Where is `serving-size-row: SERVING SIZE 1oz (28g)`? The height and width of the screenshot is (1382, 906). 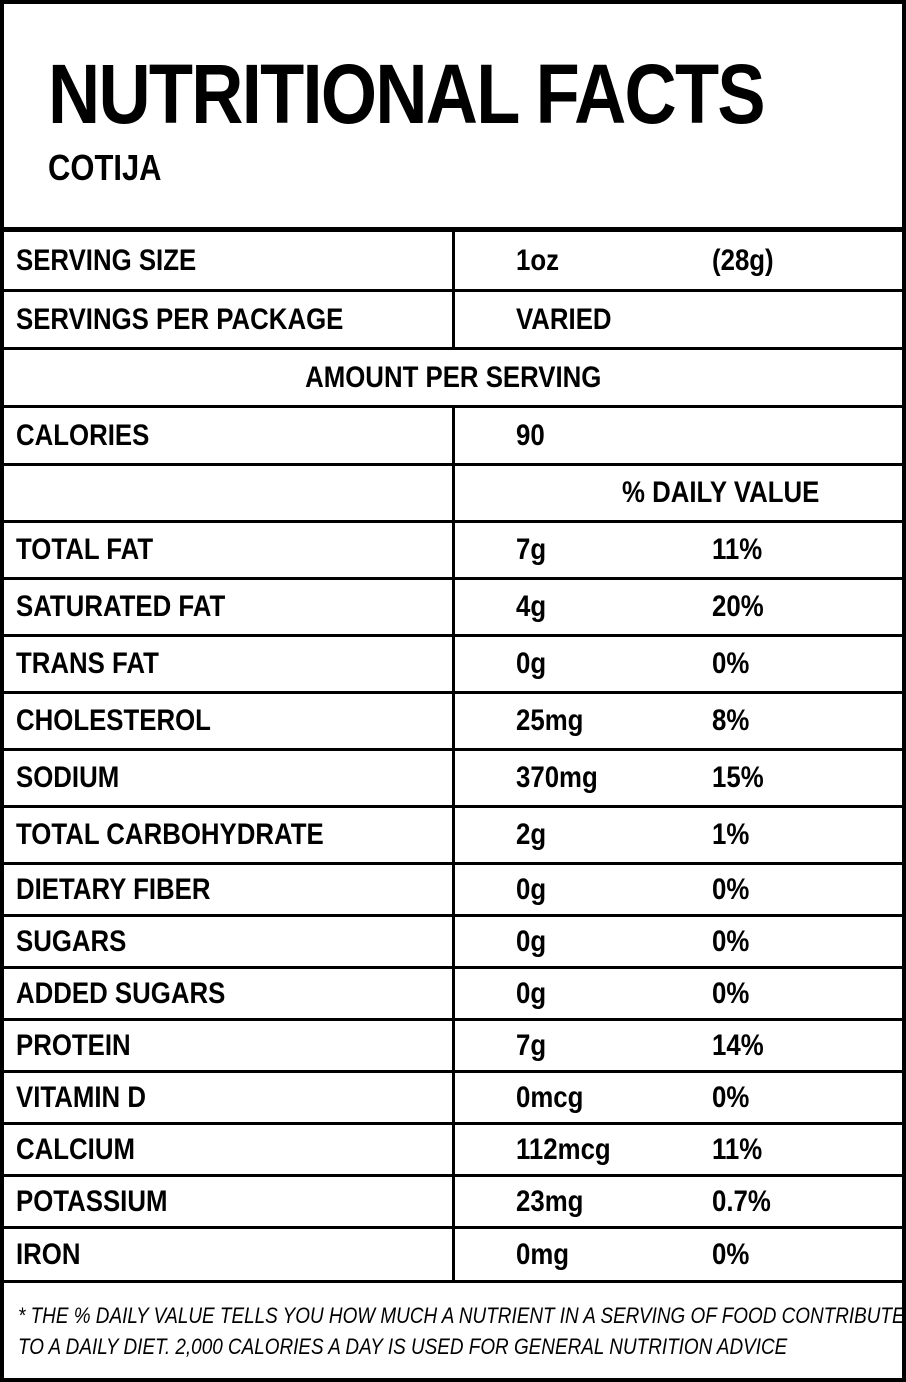 serving-size-row: SERVING SIZE 1oz (28g) is located at coordinates (453, 262).